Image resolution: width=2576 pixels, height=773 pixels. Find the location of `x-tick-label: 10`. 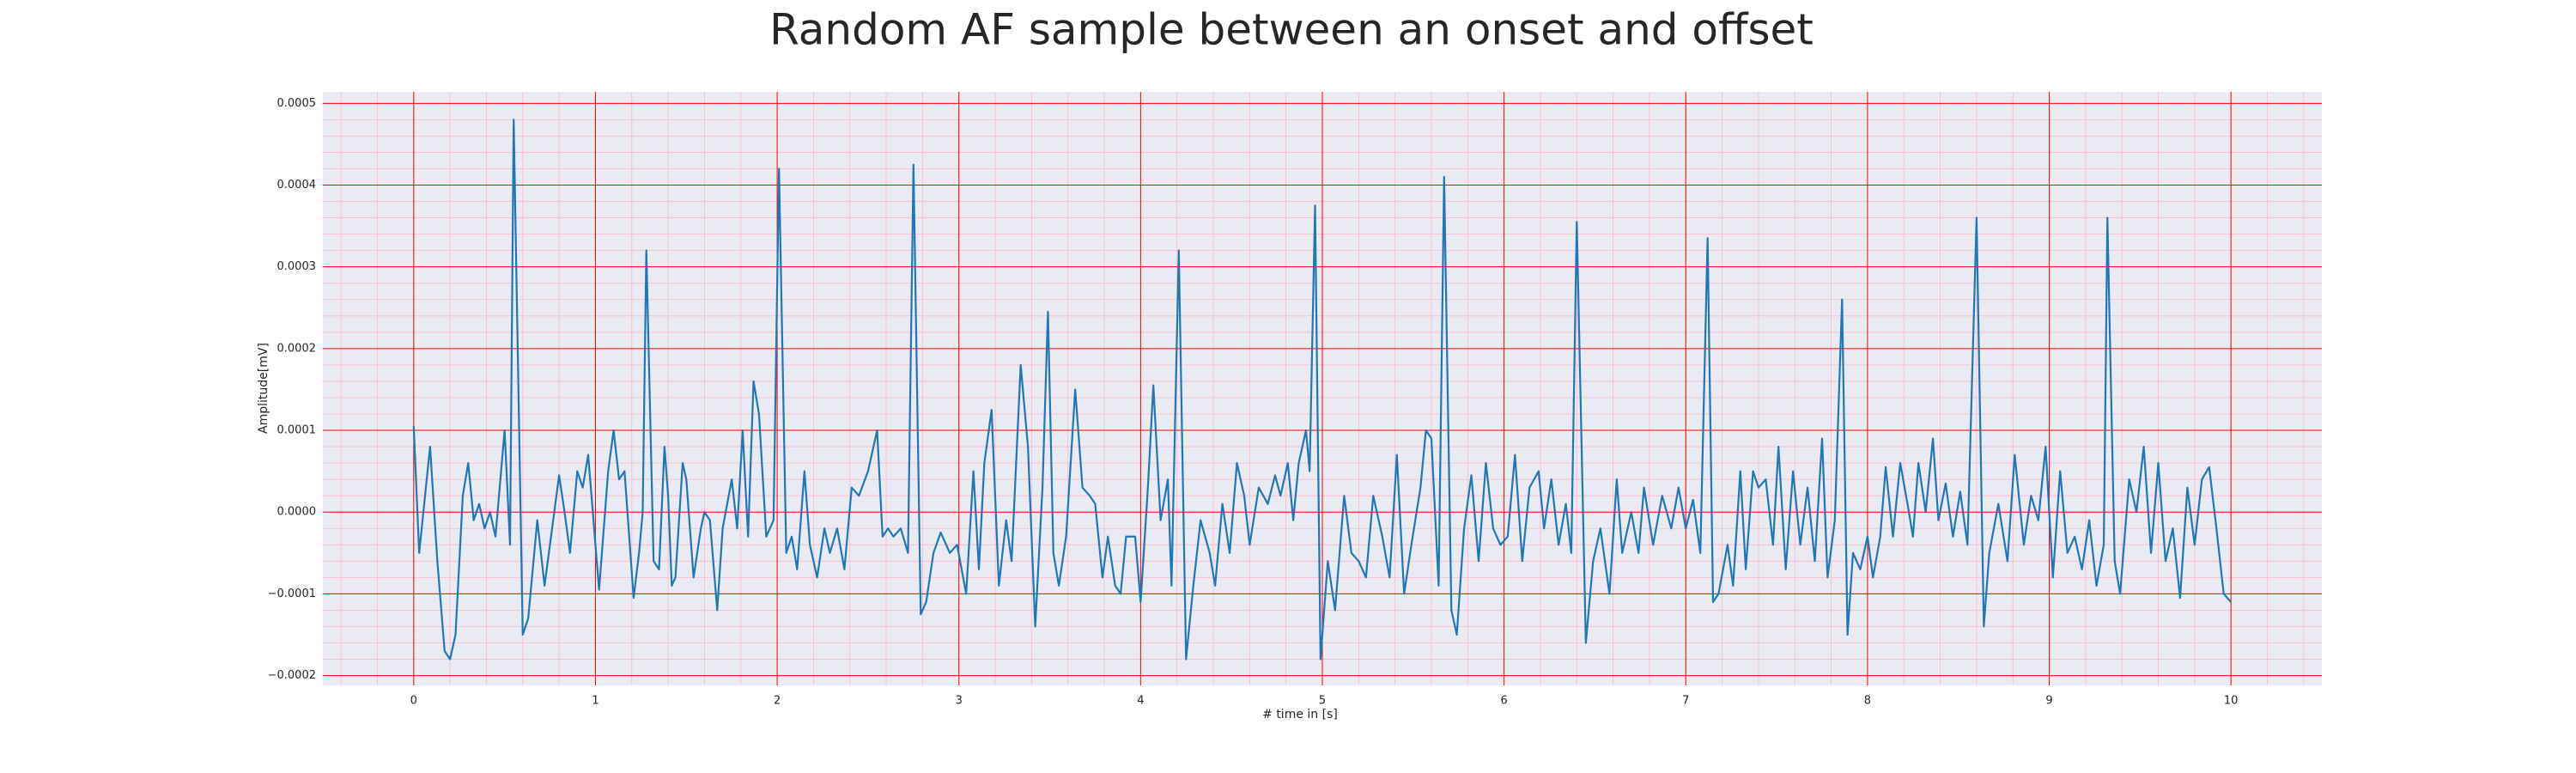

x-tick-label: 10 is located at coordinates (2231, 701).